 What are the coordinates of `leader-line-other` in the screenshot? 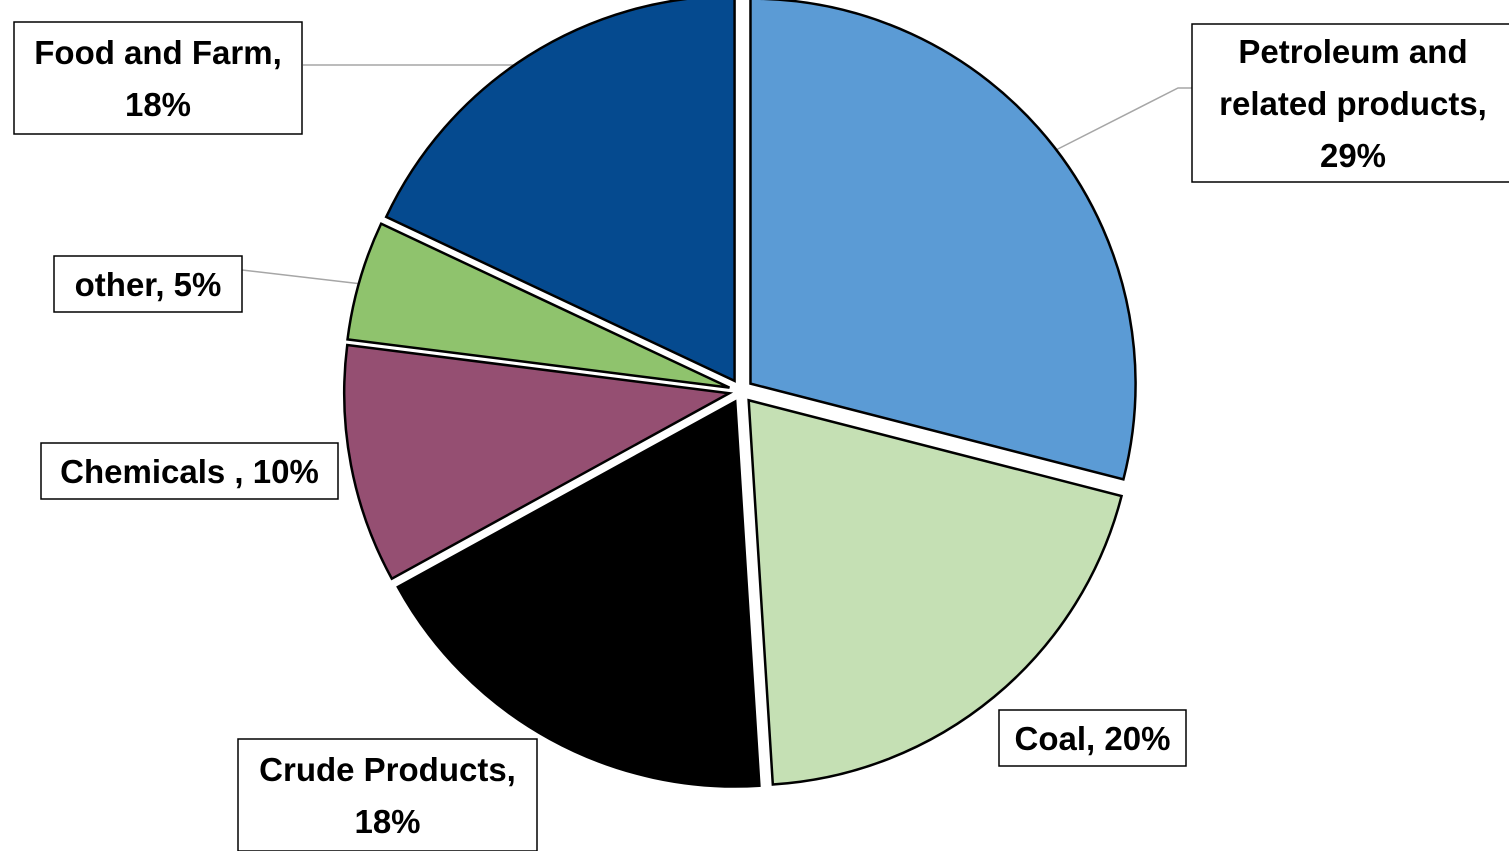 It's located at (302, 277).